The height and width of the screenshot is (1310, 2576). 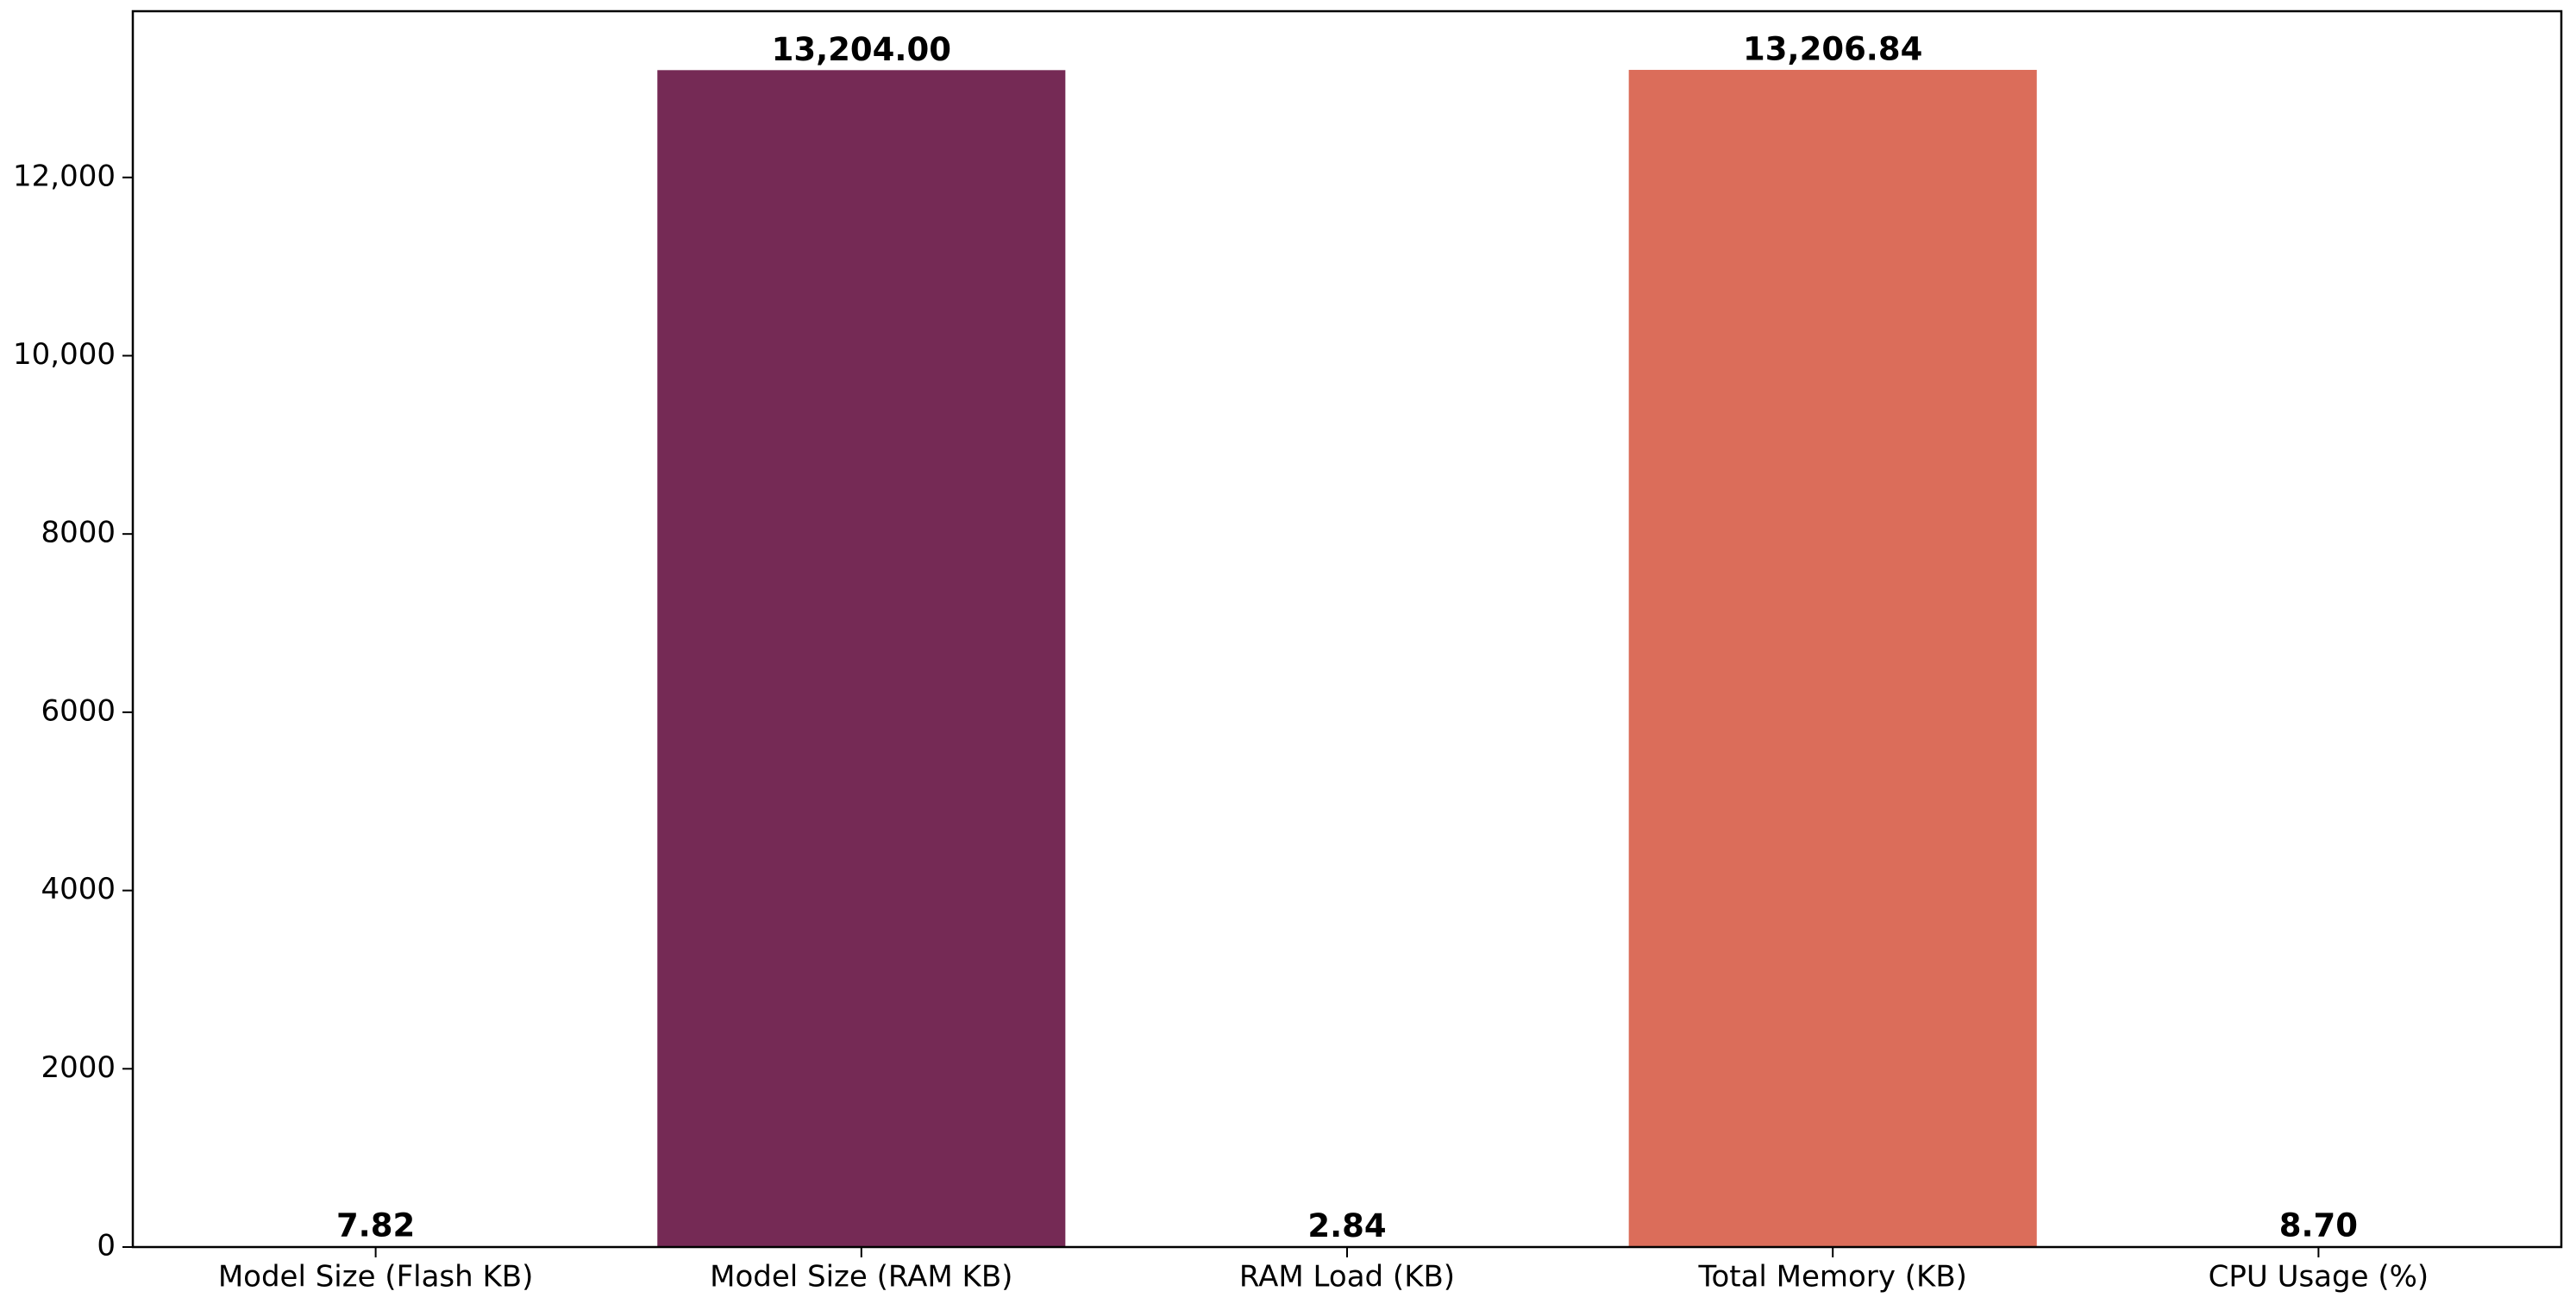 I want to click on value-label: 13,206.84, so click(x=1832, y=49).